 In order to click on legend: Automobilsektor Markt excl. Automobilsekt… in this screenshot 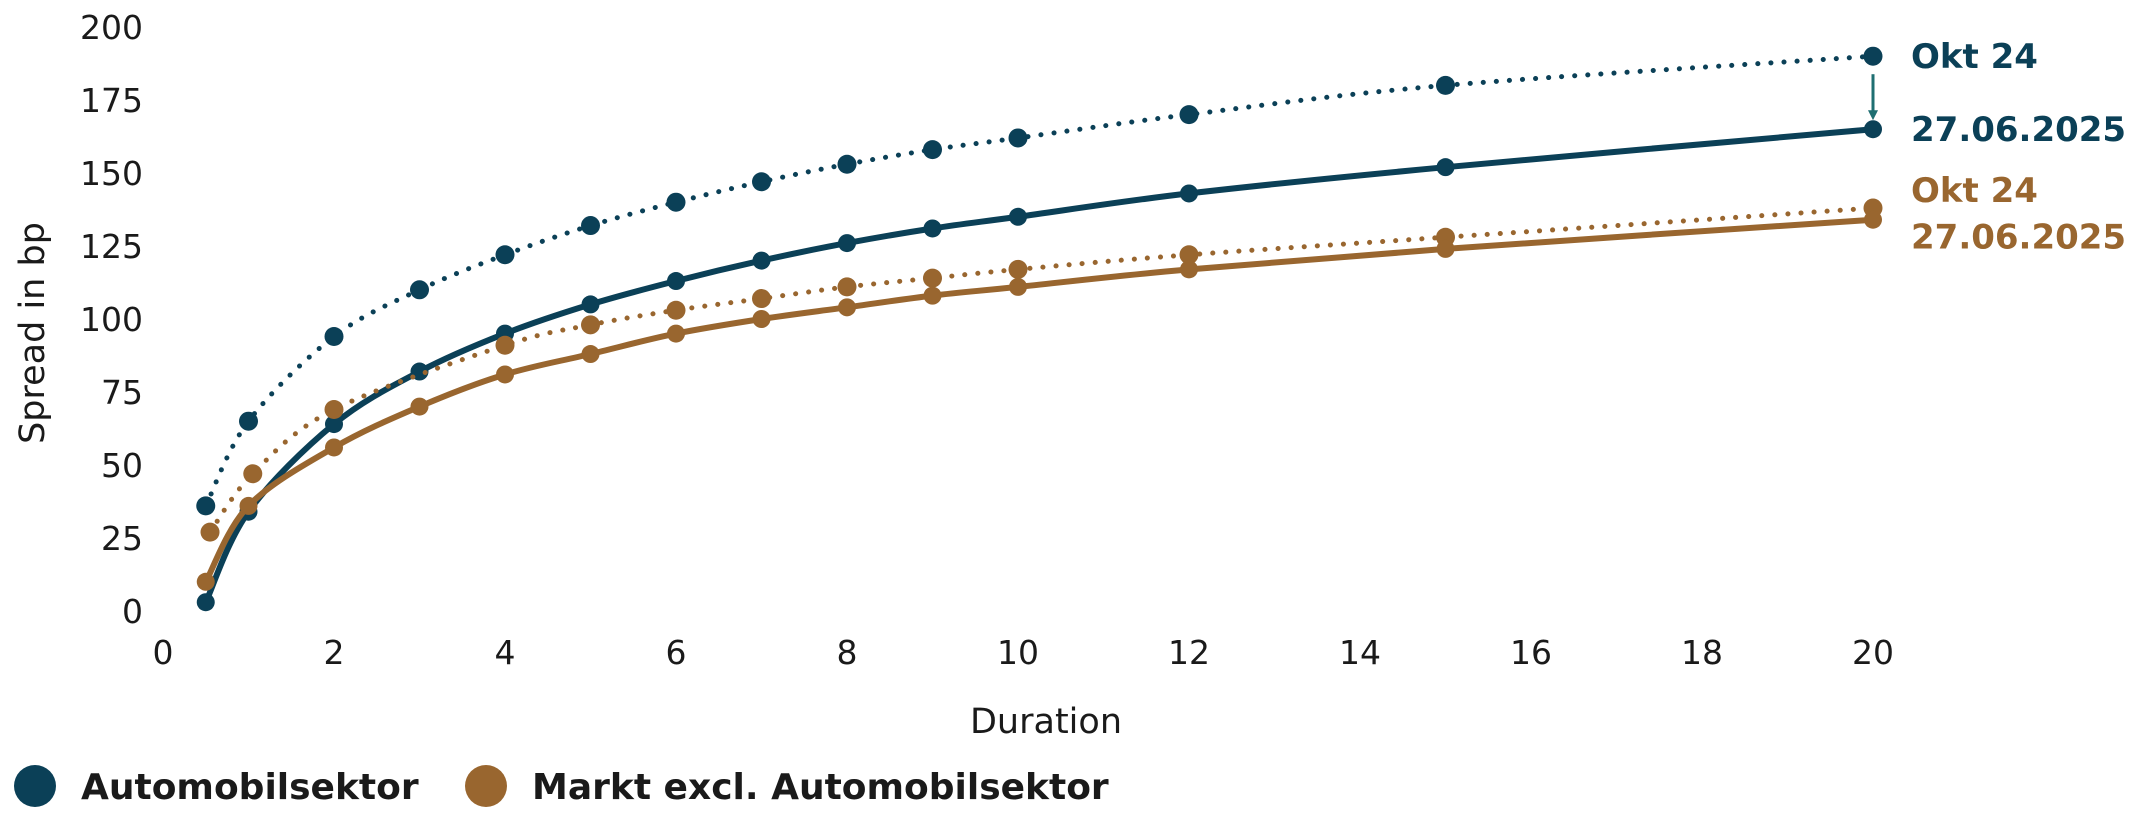, I will do `click(561, 786)`.